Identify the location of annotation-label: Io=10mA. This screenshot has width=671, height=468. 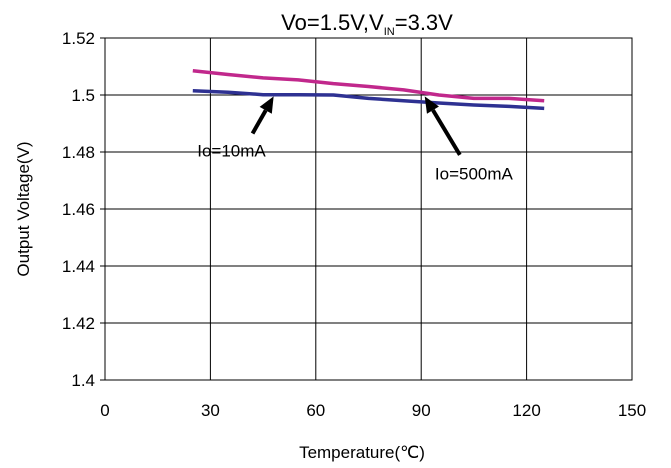
(231, 151).